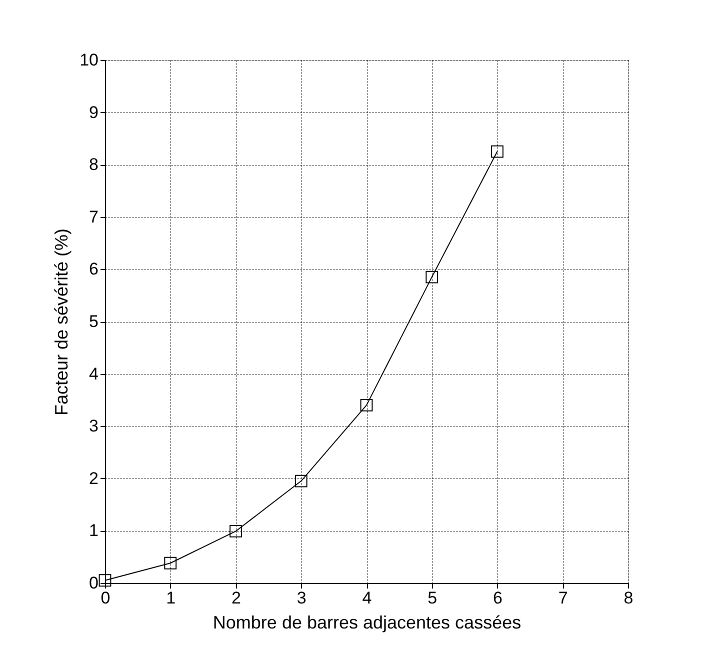 This screenshot has width=720, height=672. I want to click on x-tick-label: 0, so click(105, 598).